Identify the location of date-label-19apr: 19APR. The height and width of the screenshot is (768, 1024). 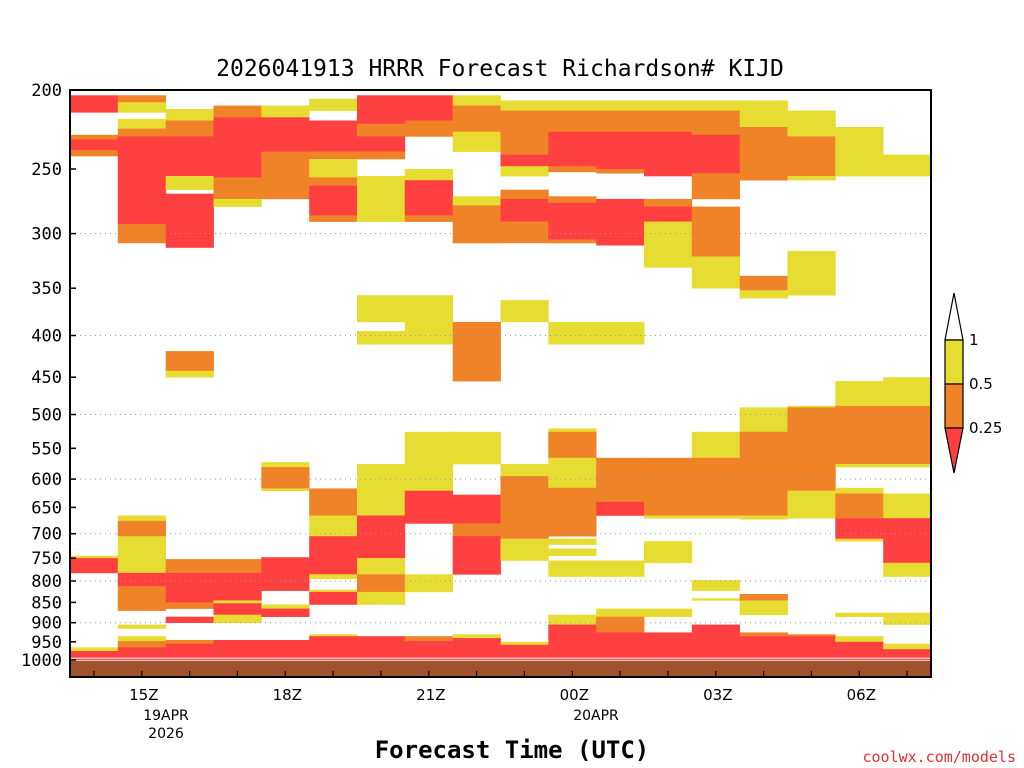
(166, 716).